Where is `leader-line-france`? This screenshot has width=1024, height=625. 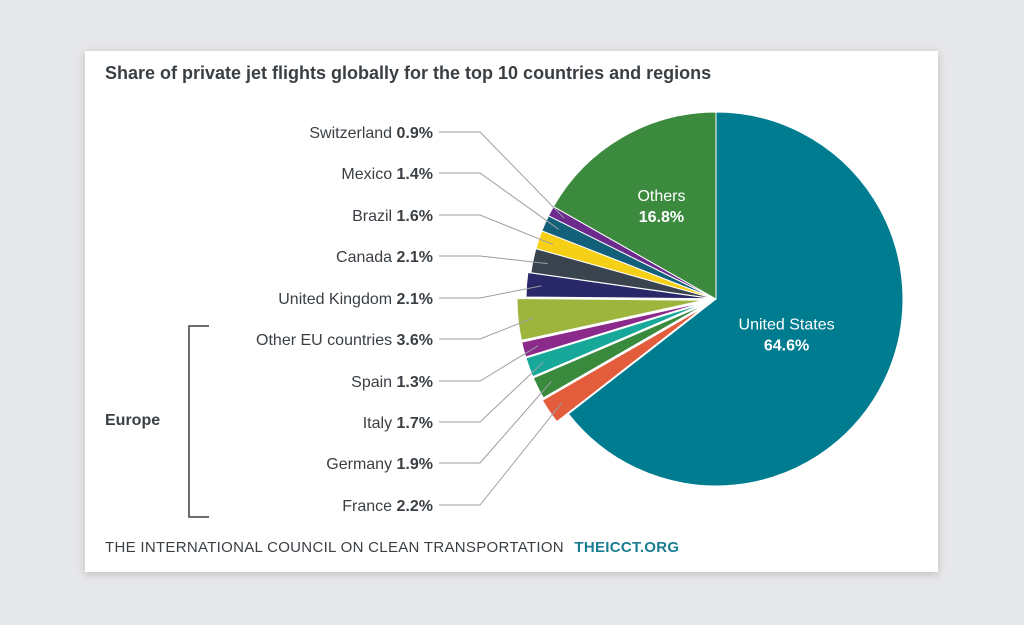 leader-line-france is located at coordinates (501, 454).